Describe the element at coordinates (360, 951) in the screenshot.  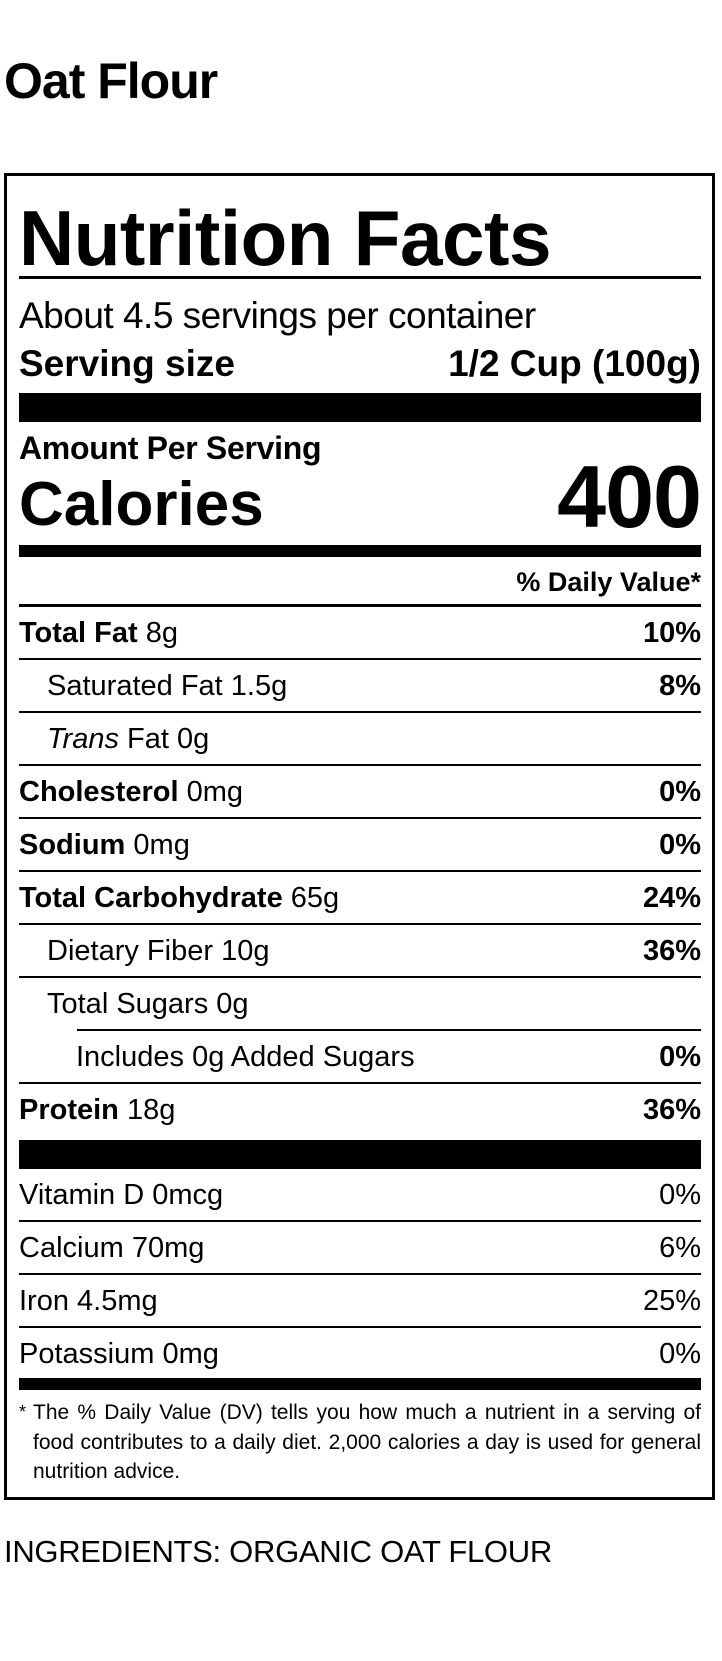
I see `nutrient-row: Dietary Fiber 10g 36%` at that location.